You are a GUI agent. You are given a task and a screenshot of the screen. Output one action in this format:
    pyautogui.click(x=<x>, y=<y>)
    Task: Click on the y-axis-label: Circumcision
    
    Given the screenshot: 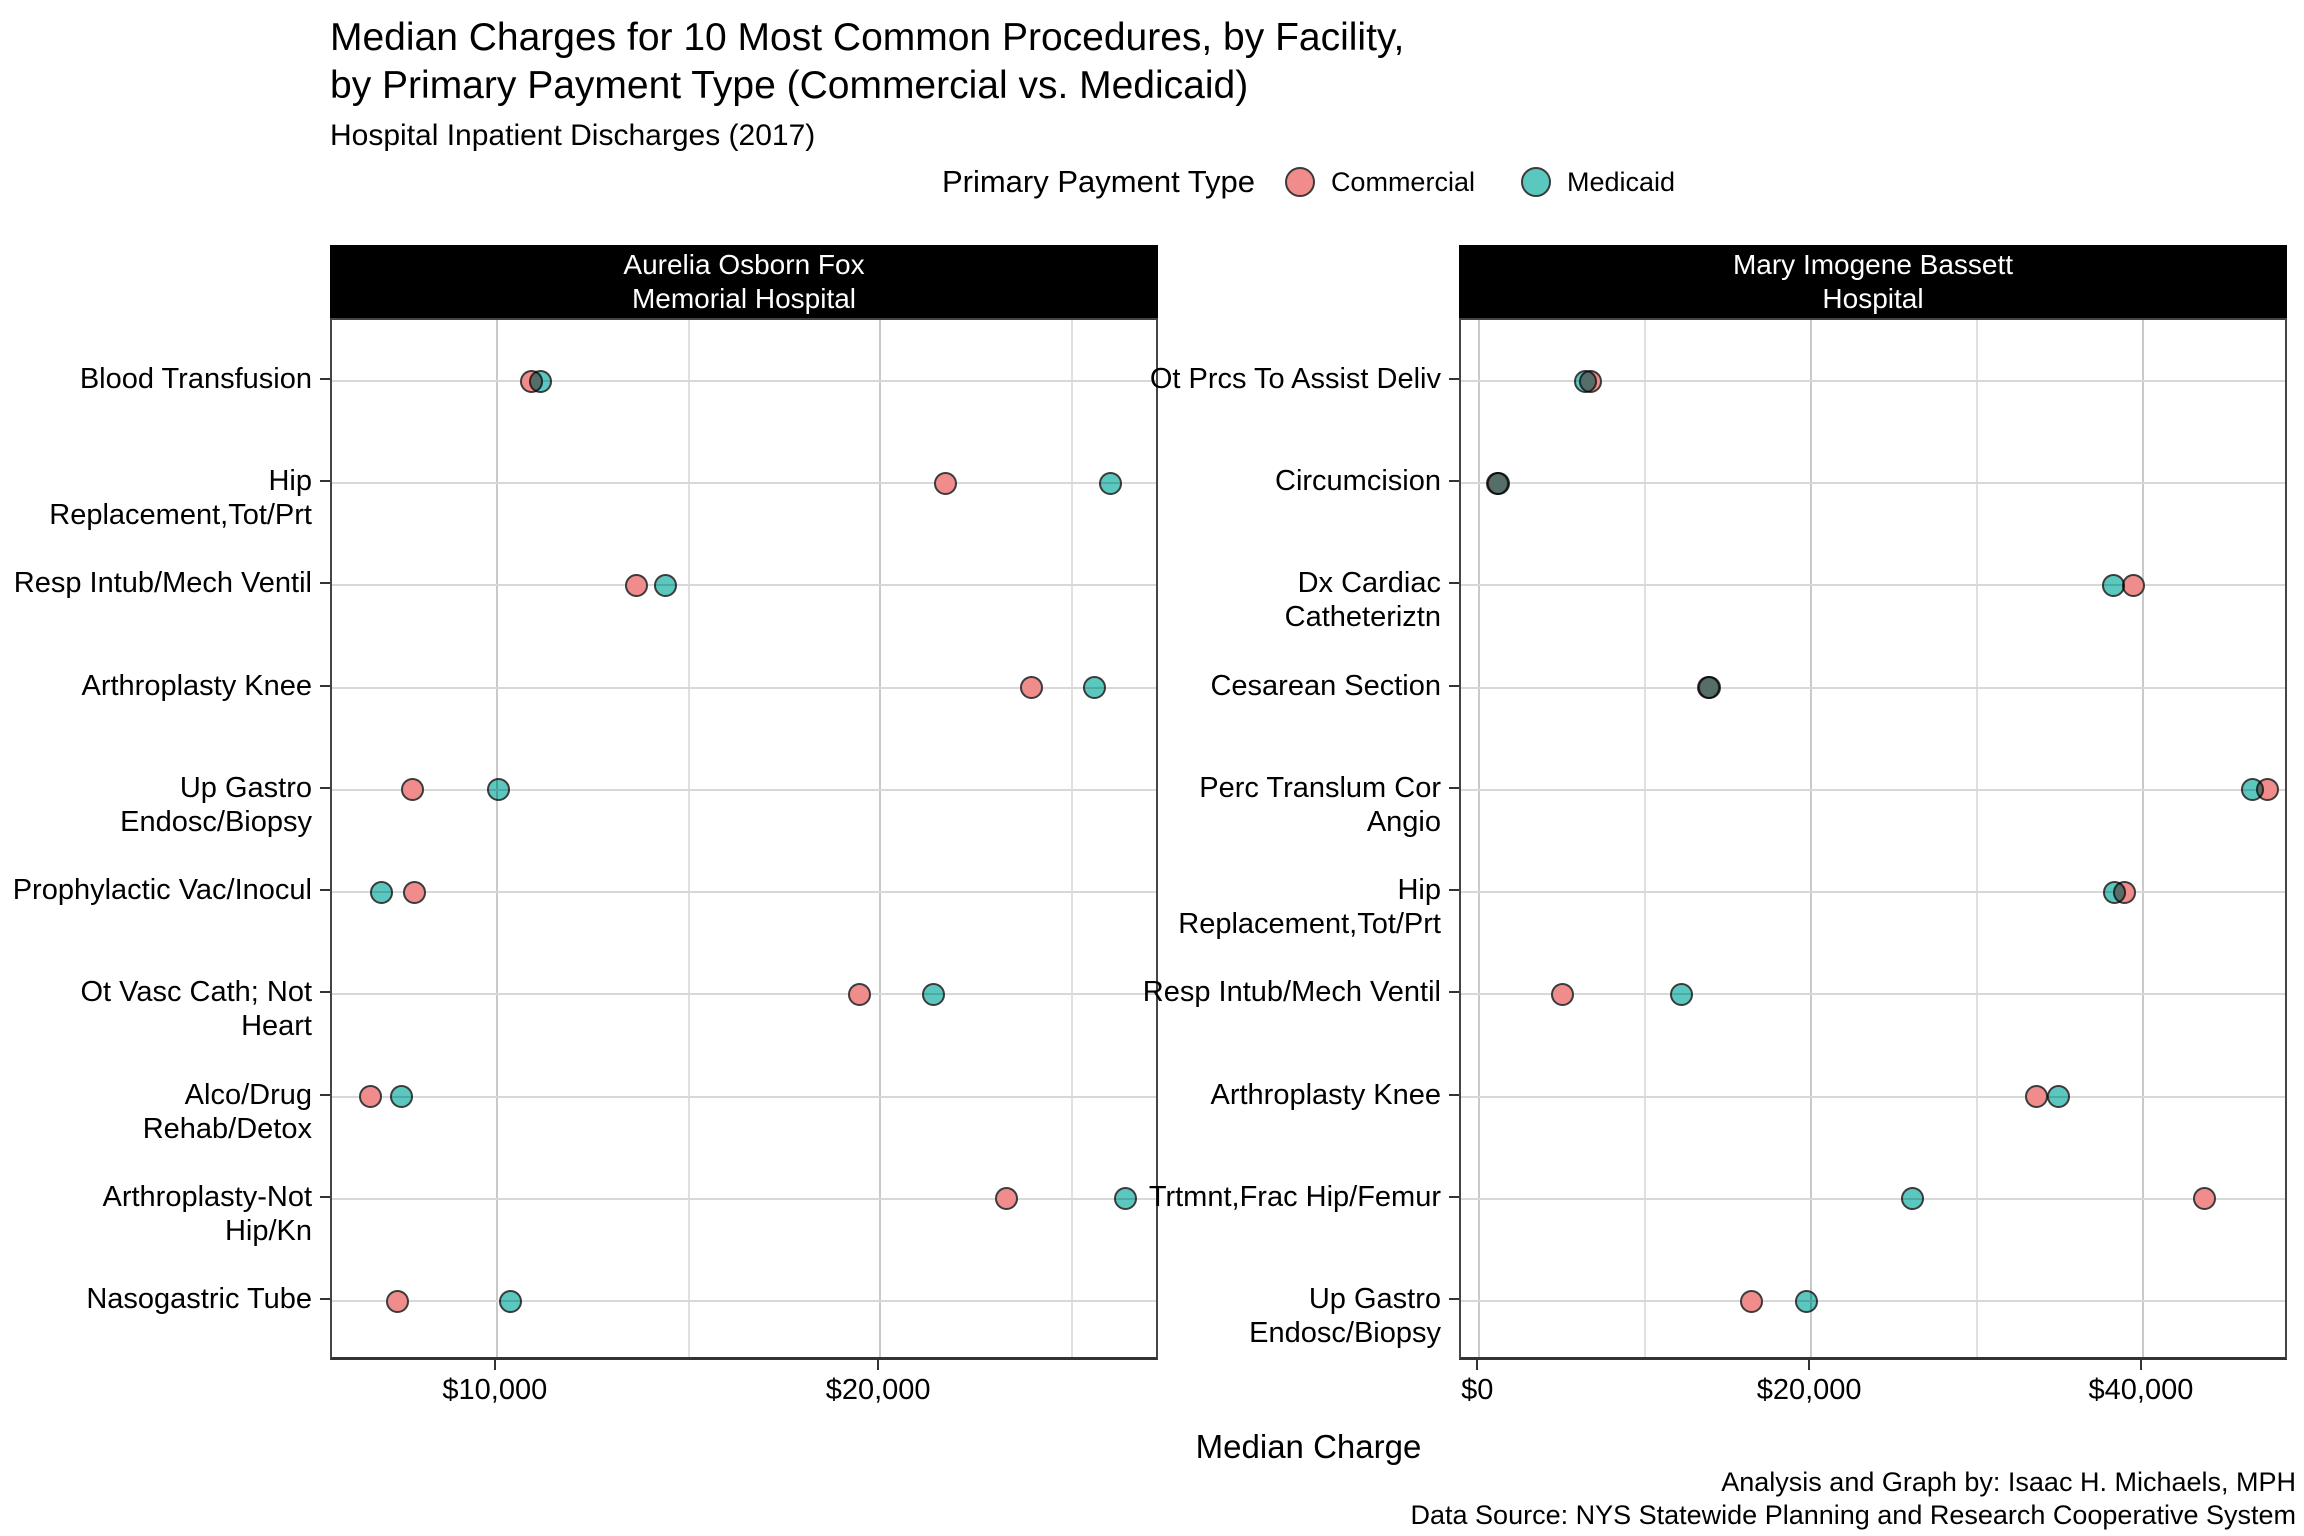 What is the action you would take?
    pyautogui.click(x=1358, y=481)
    